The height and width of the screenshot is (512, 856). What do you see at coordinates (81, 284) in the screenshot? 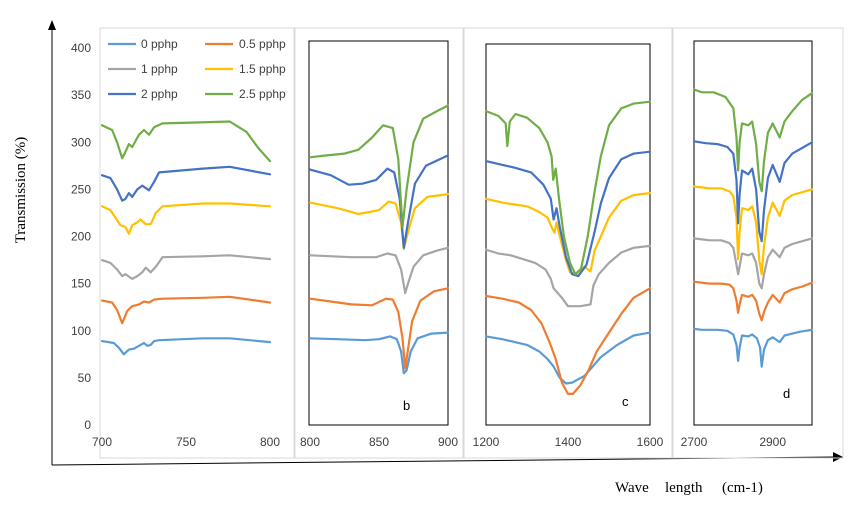
I see `y-tick-label: 150` at bounding box center [81, 284].